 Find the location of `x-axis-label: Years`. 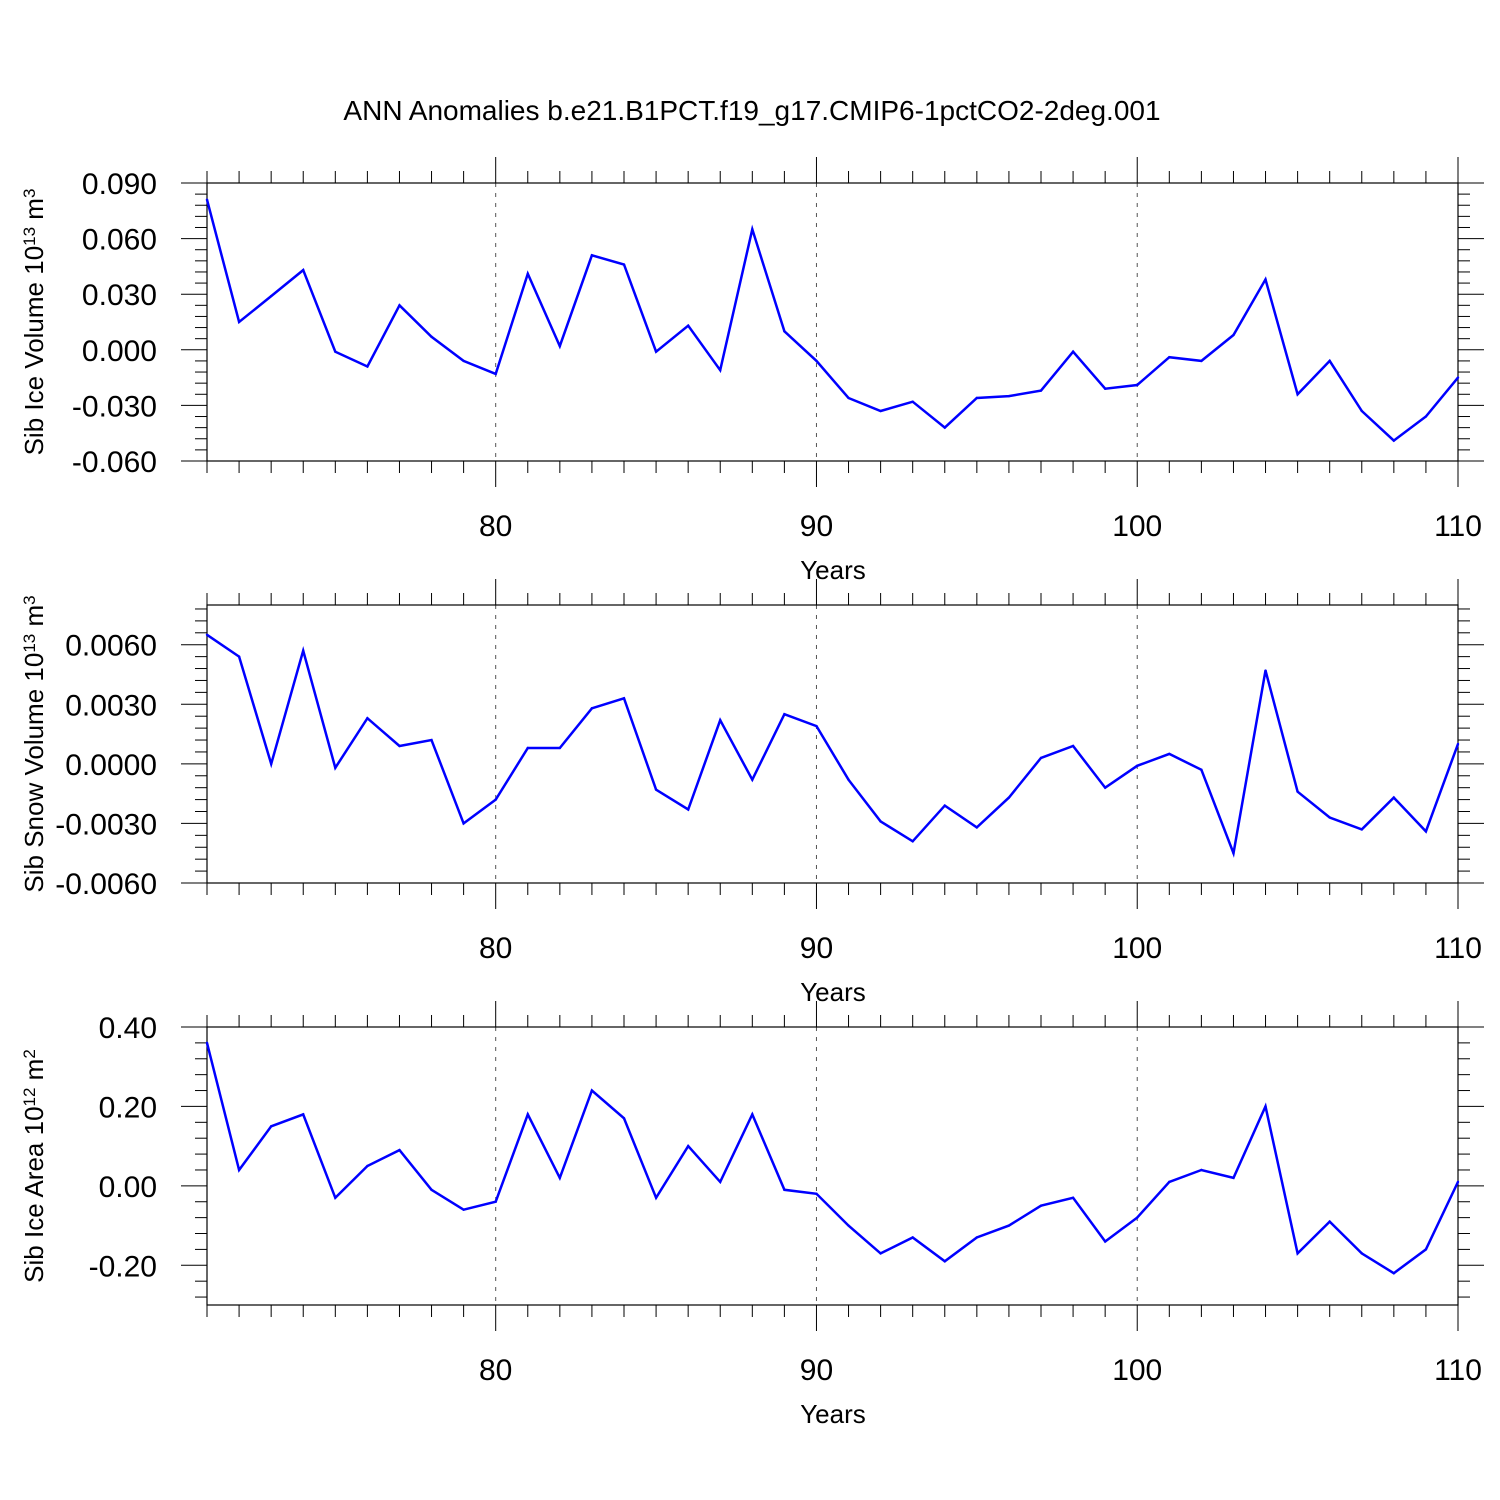

x-axis-label: Years is located at coordinates (833, 1414).